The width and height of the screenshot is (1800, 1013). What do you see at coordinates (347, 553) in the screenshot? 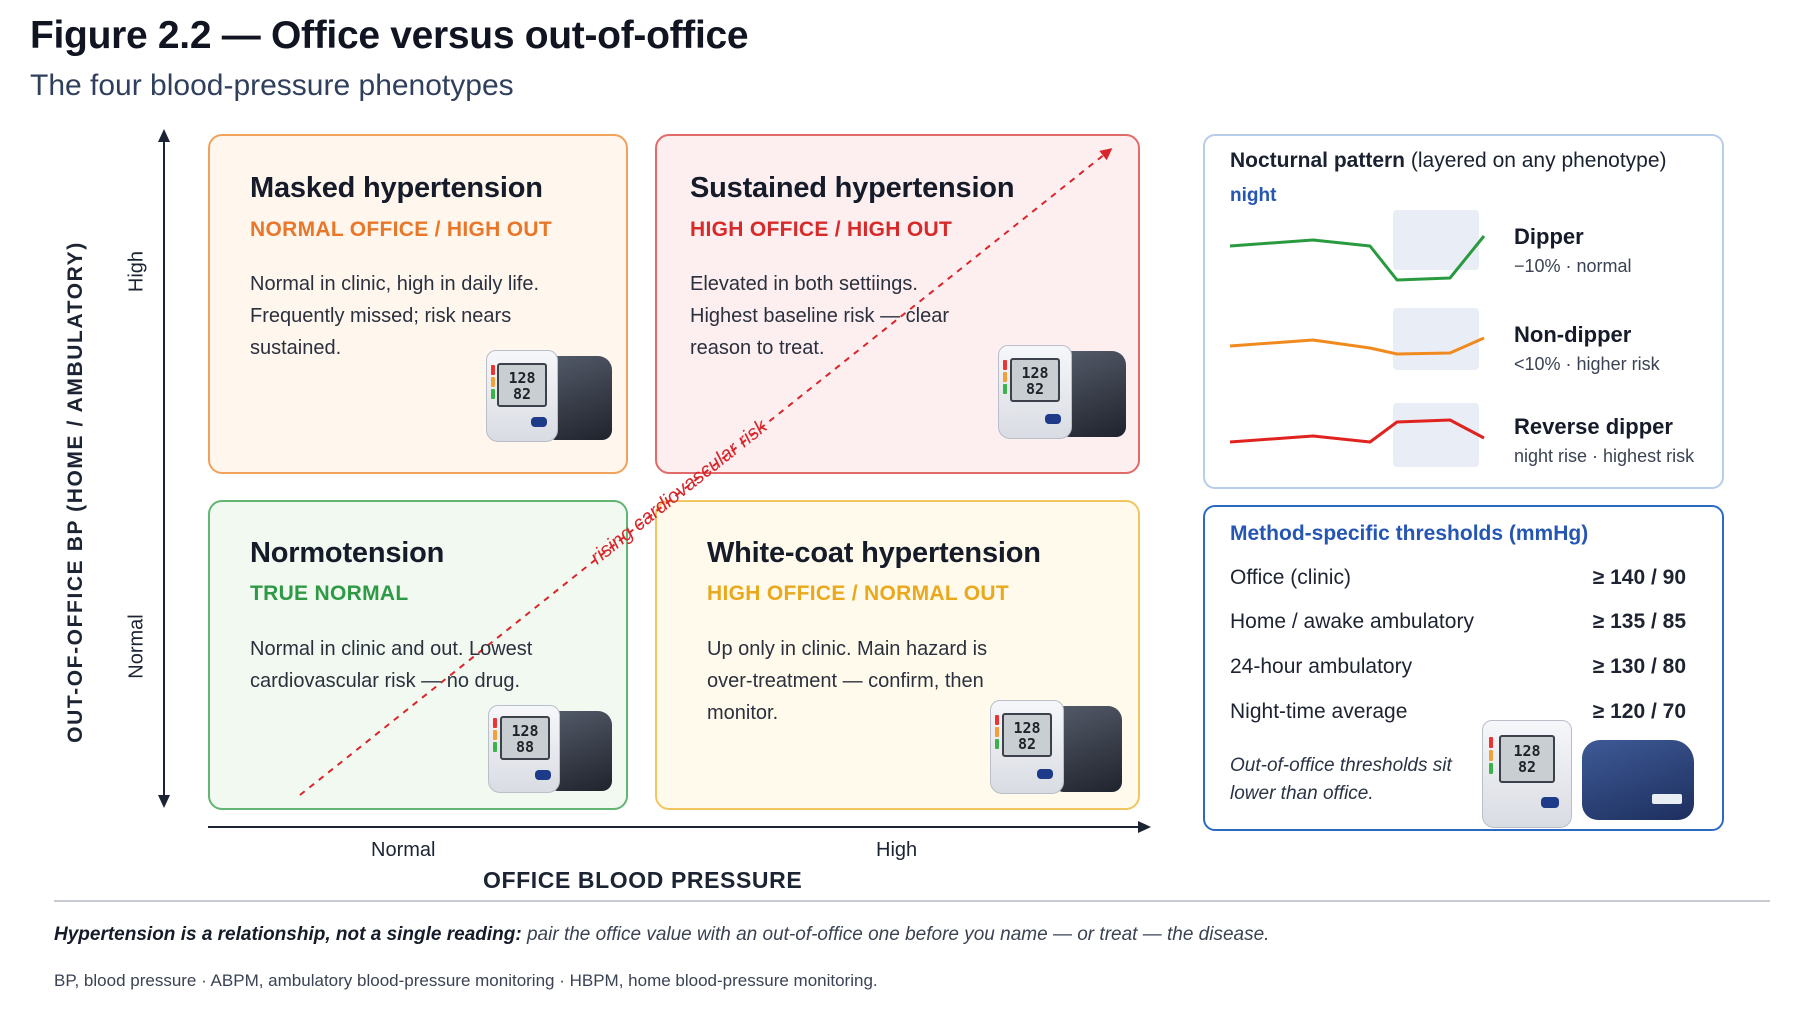
I see `normotension-title: Normotension` at bounding box center [347, 553].